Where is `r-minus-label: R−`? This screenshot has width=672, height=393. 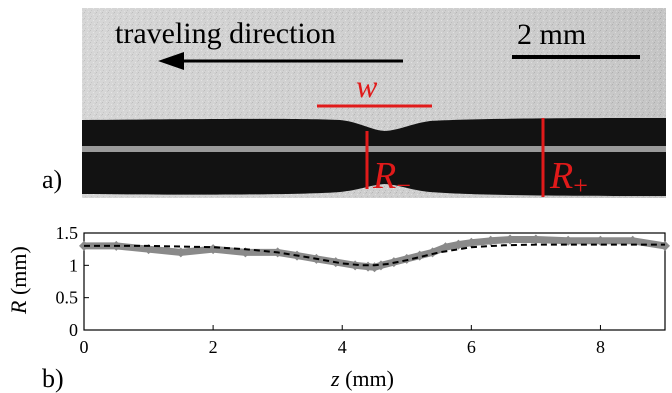
r-minus-label: R− is located at coordinates (391, 177).